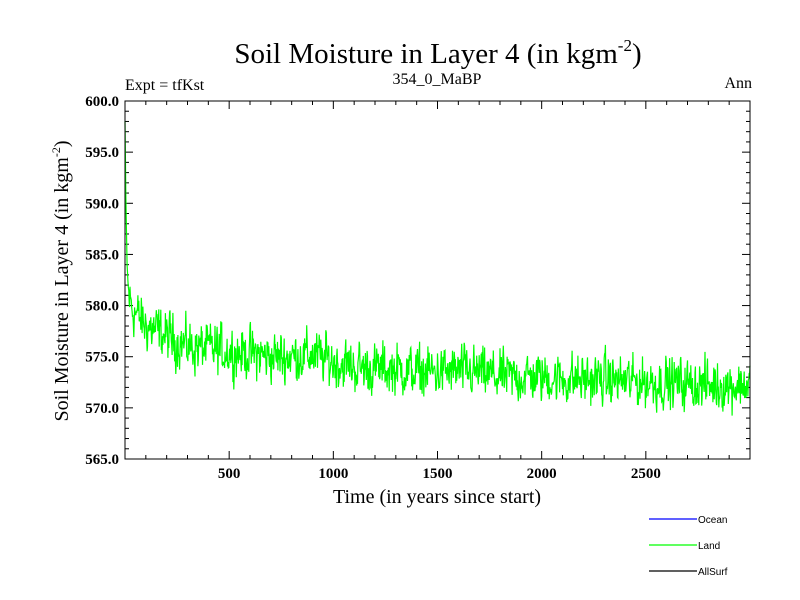 The width and height of the screenshot is (800, 600). Describe the element at coordinates (709, 546) in the screenshot. I see `legend-label-land: Land` at that location.